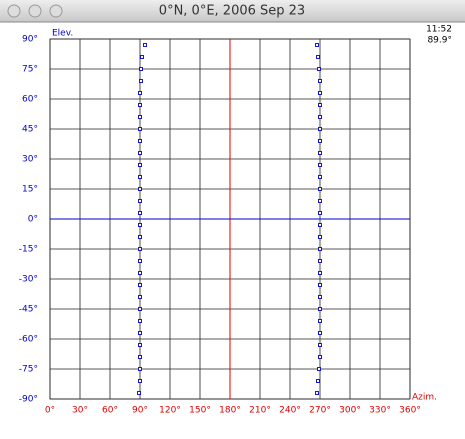 The height and width of the screenshot is (439, 465). I want to click on x-tick-label: 180°, so click(230, 411).